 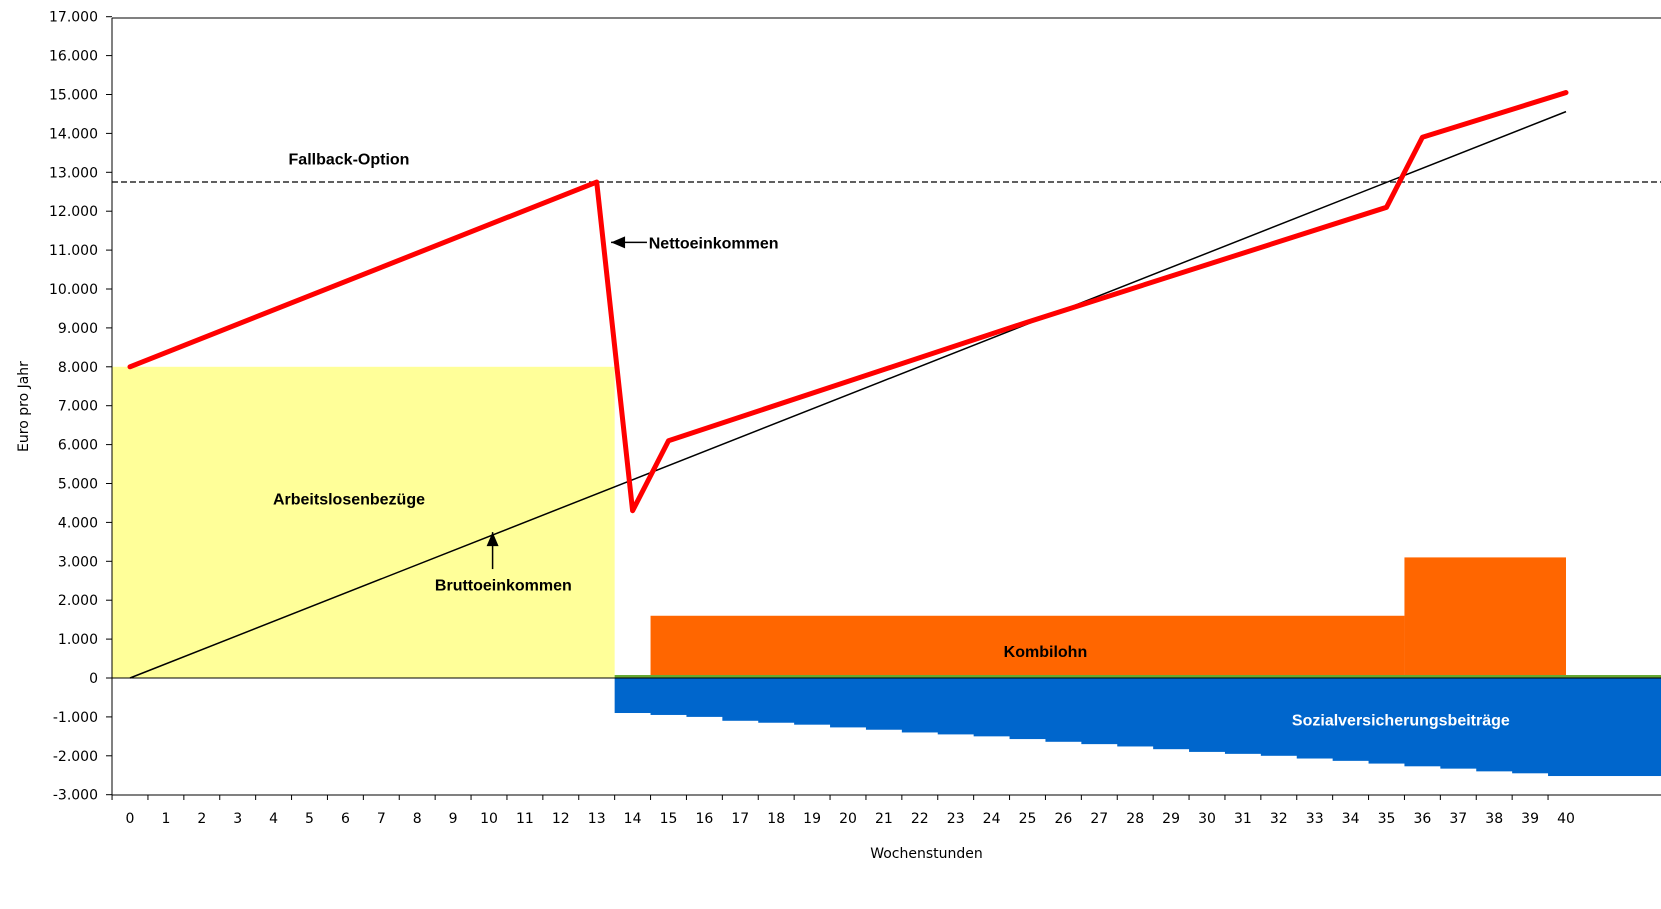 What do you see at coordinates (78, 446) in the screenshot?
I see `y-tick-label: 6.000` at bounding box center [78, 446].